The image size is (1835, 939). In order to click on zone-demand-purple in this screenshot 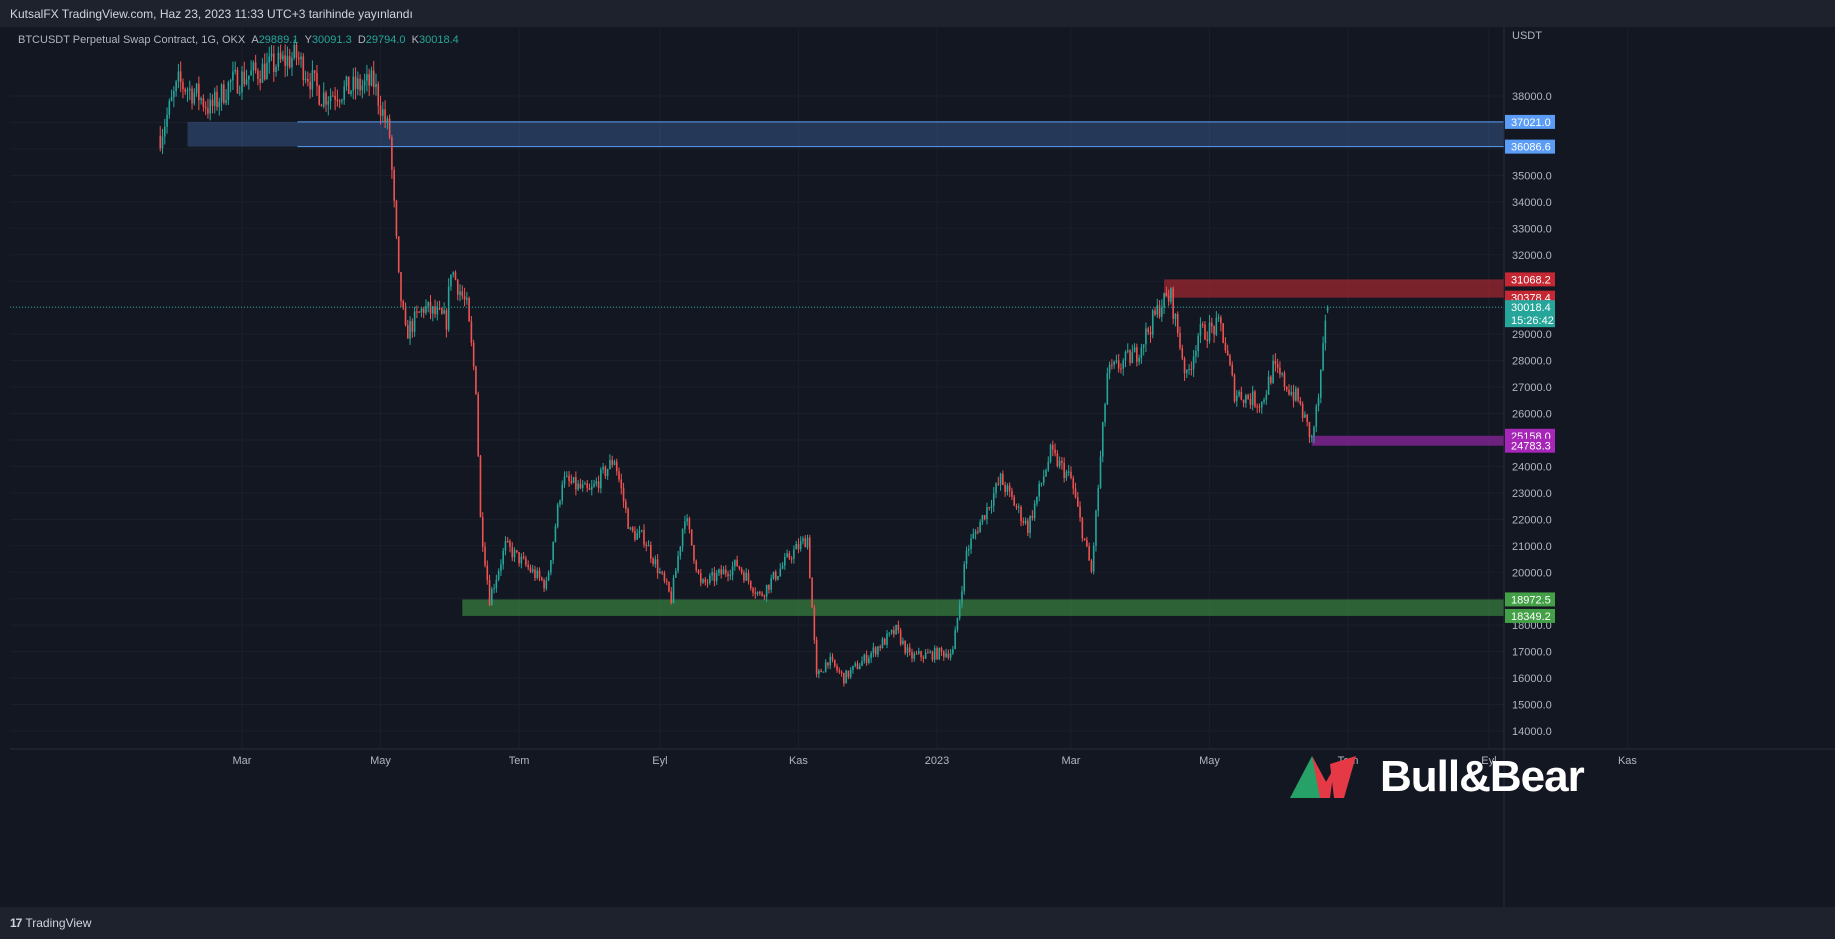, I will do `click(1407, 440)`.